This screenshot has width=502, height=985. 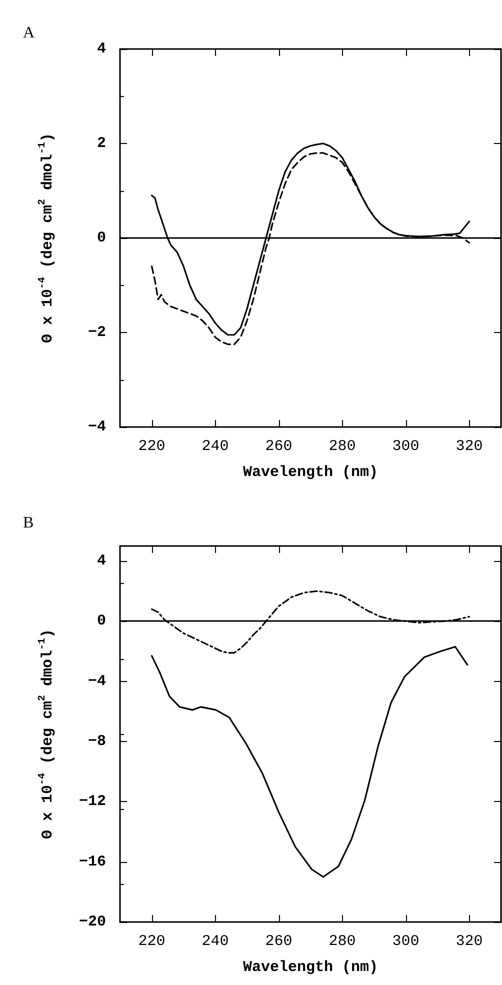 I want to click on chart-title: A, so click(x=29, y=33).